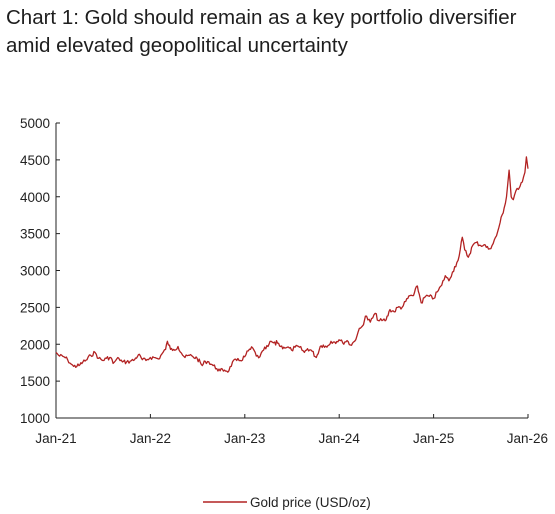 The image size is (555, 514). Describe the element at coordinates (35, 307) in the screenshot. I see `y-tick-label: 2500` at that location.